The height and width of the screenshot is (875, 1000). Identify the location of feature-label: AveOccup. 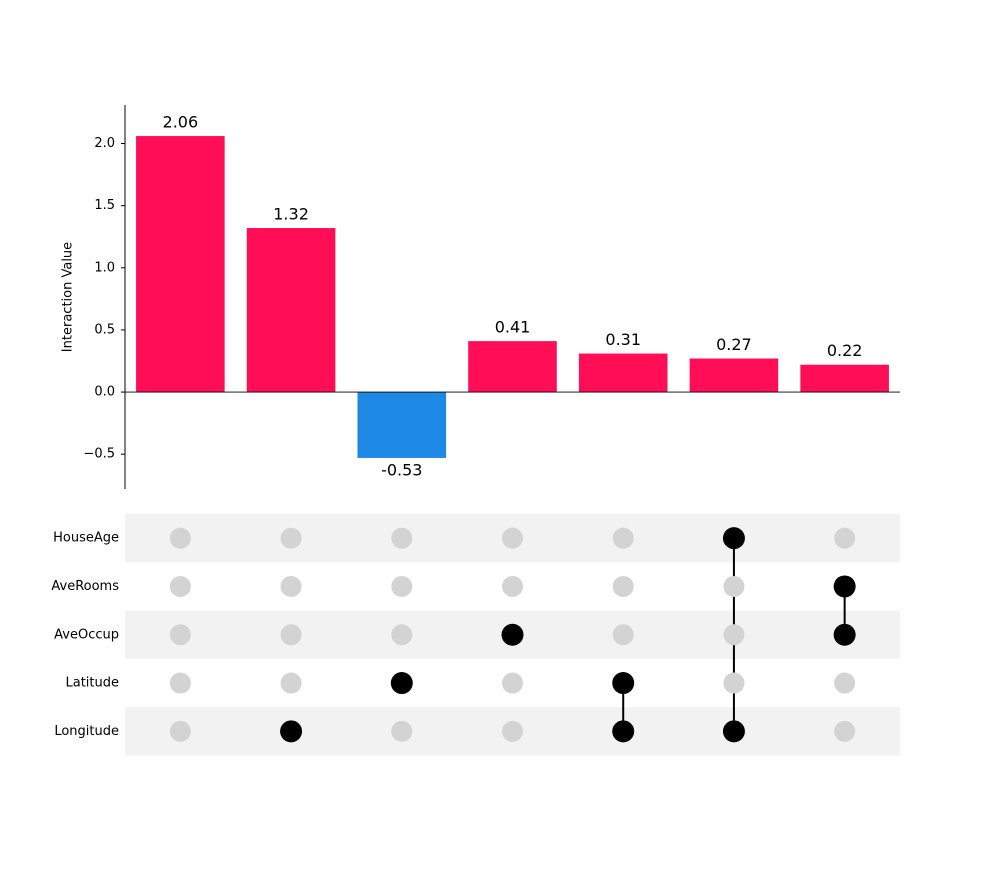
(86, 634).